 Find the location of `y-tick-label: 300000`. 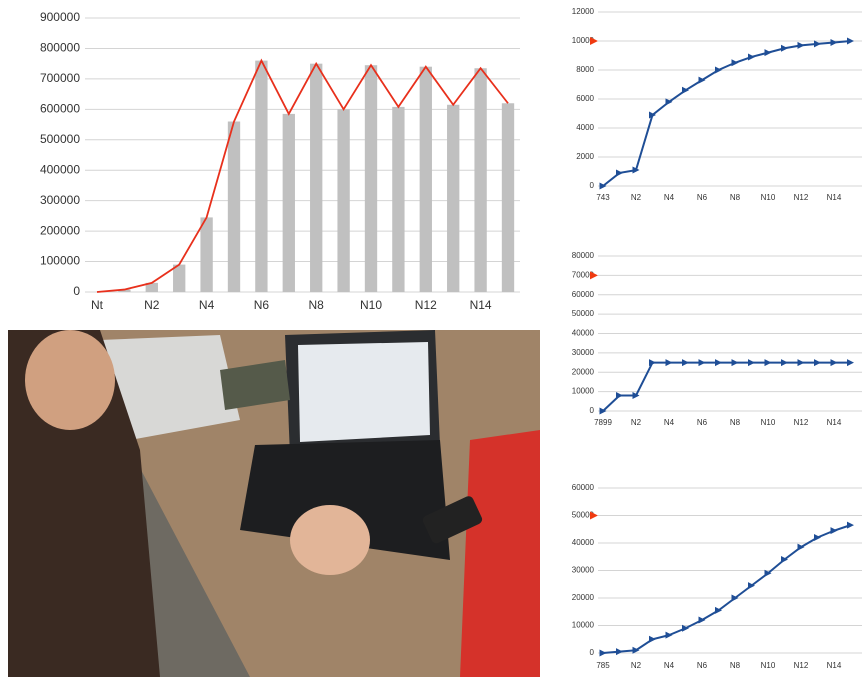

y-tick-label: 300000 is located at coordinates (60, 200).